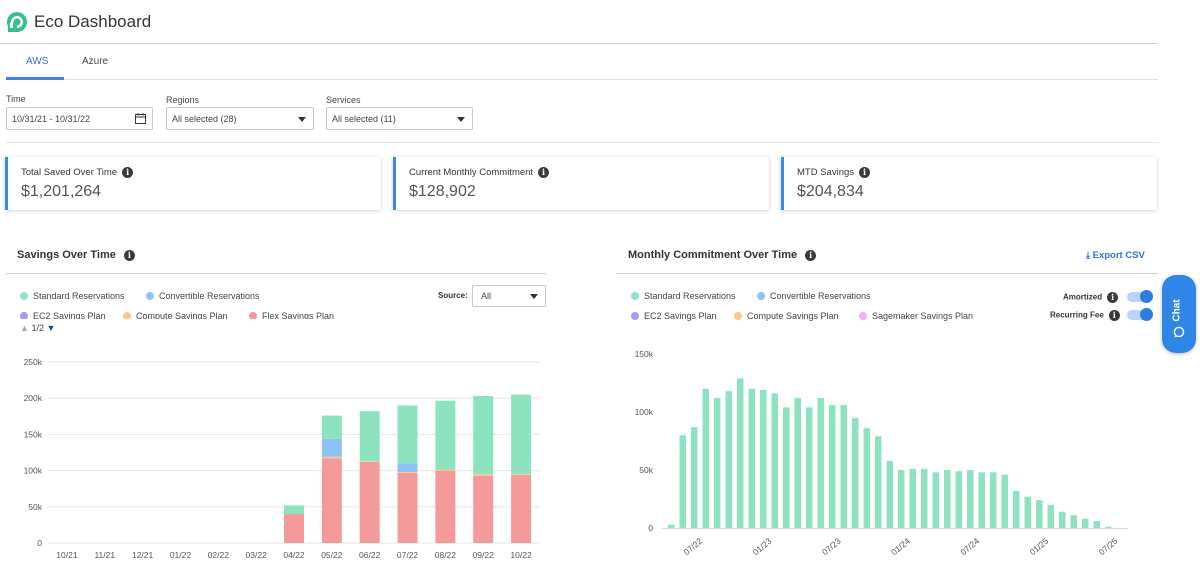 This screenshot has width=1200, height=572. I want to click on amortized-toggle-label: Amortized i, so click(1091, 297).